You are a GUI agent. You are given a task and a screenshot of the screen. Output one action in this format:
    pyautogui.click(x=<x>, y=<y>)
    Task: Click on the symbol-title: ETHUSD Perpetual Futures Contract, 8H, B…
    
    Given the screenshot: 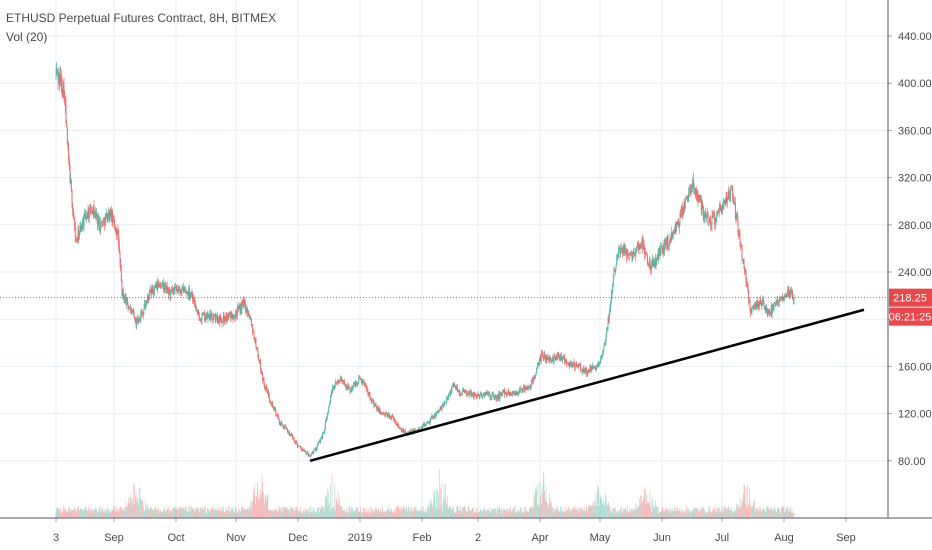 What is the action you would take?
    pyautogui.click(x=141, y=18)
    